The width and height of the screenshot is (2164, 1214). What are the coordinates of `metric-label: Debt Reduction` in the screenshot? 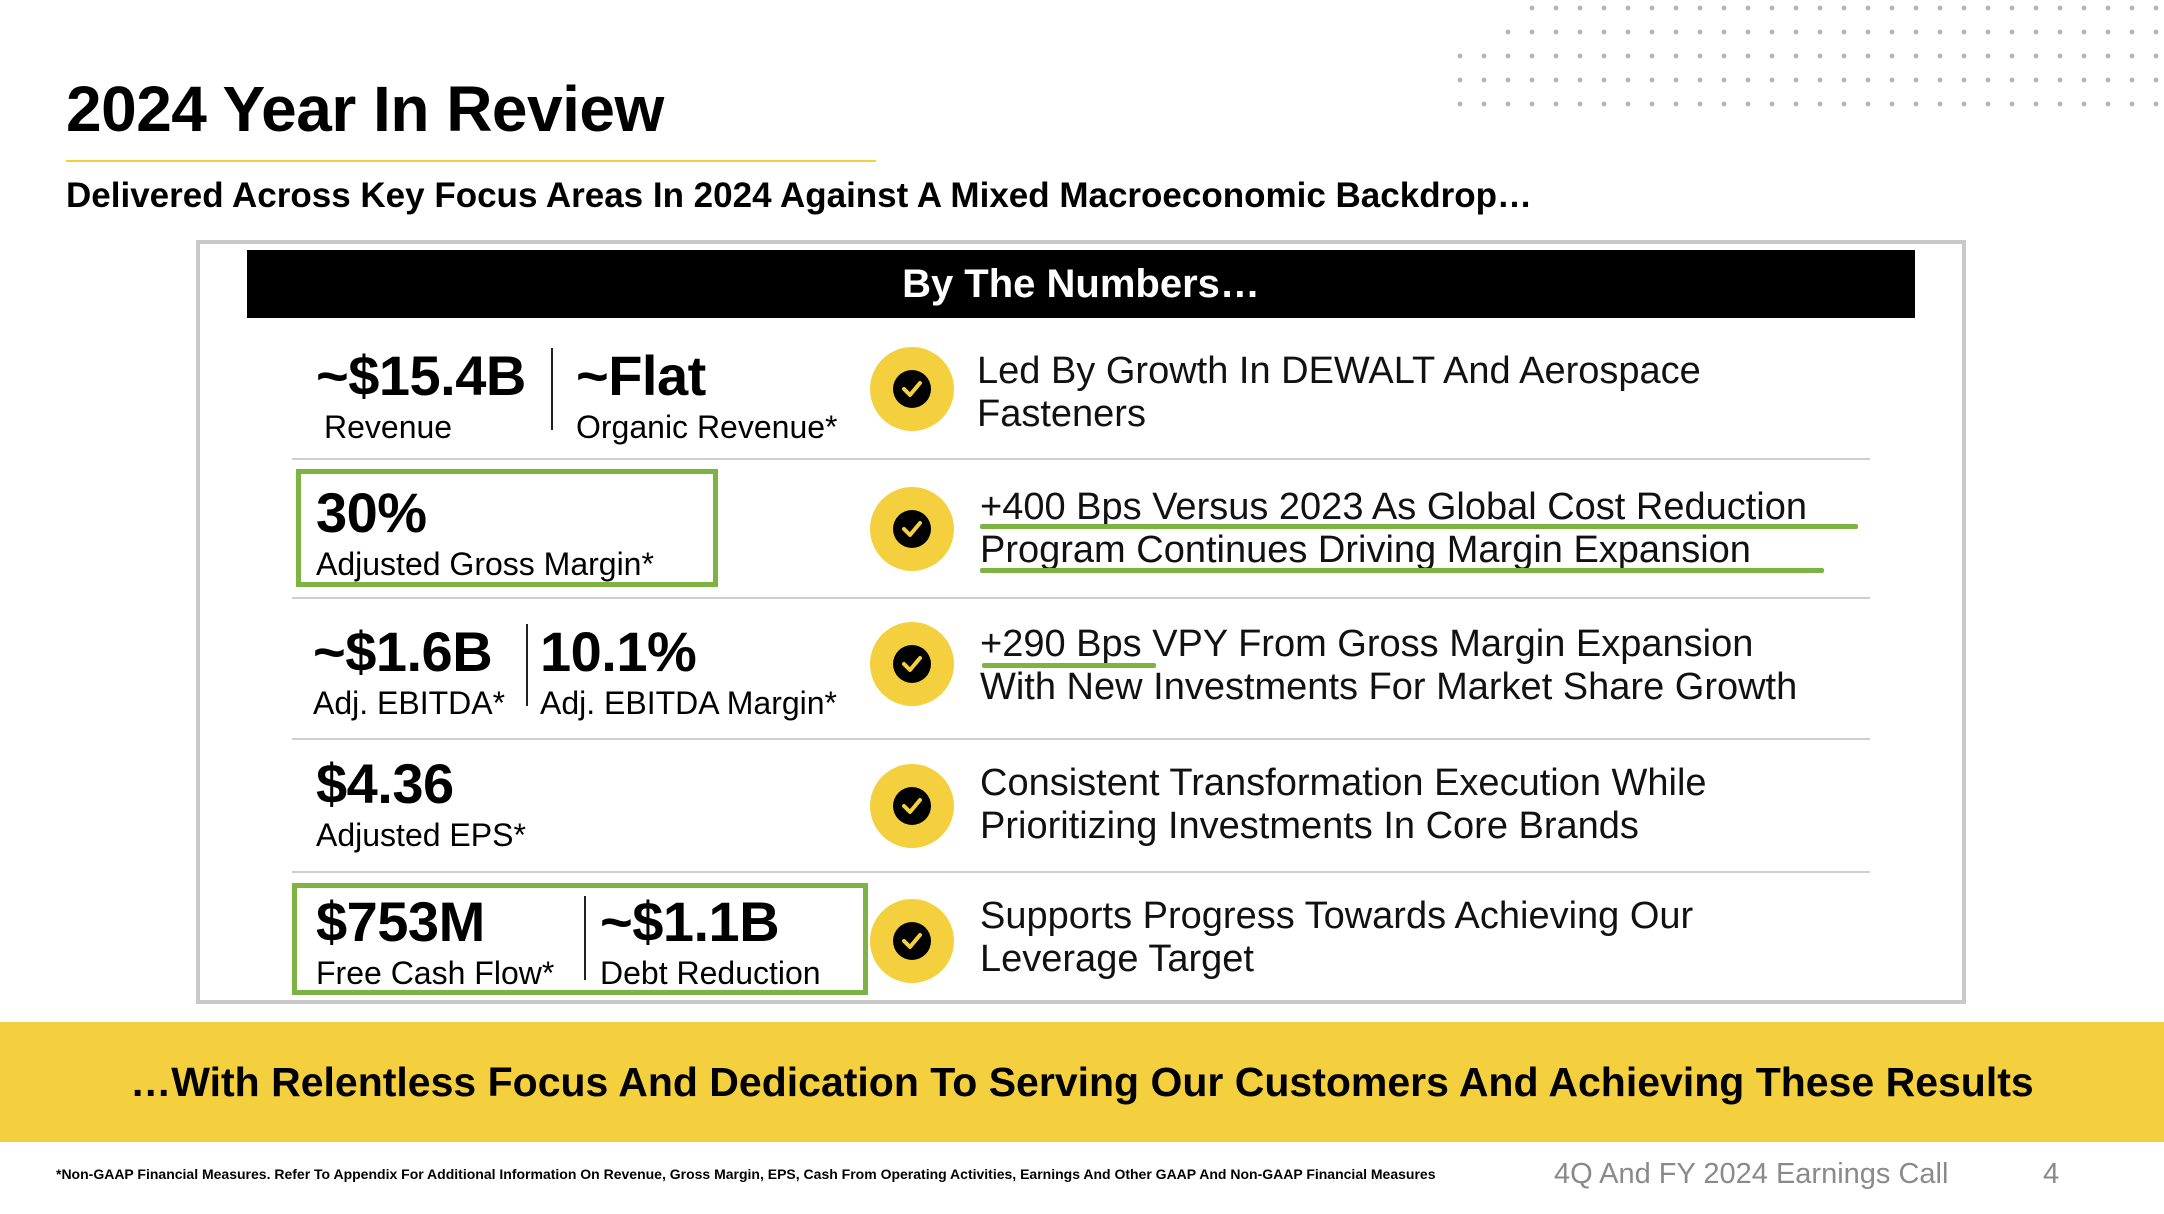 It's located at (710, 973).